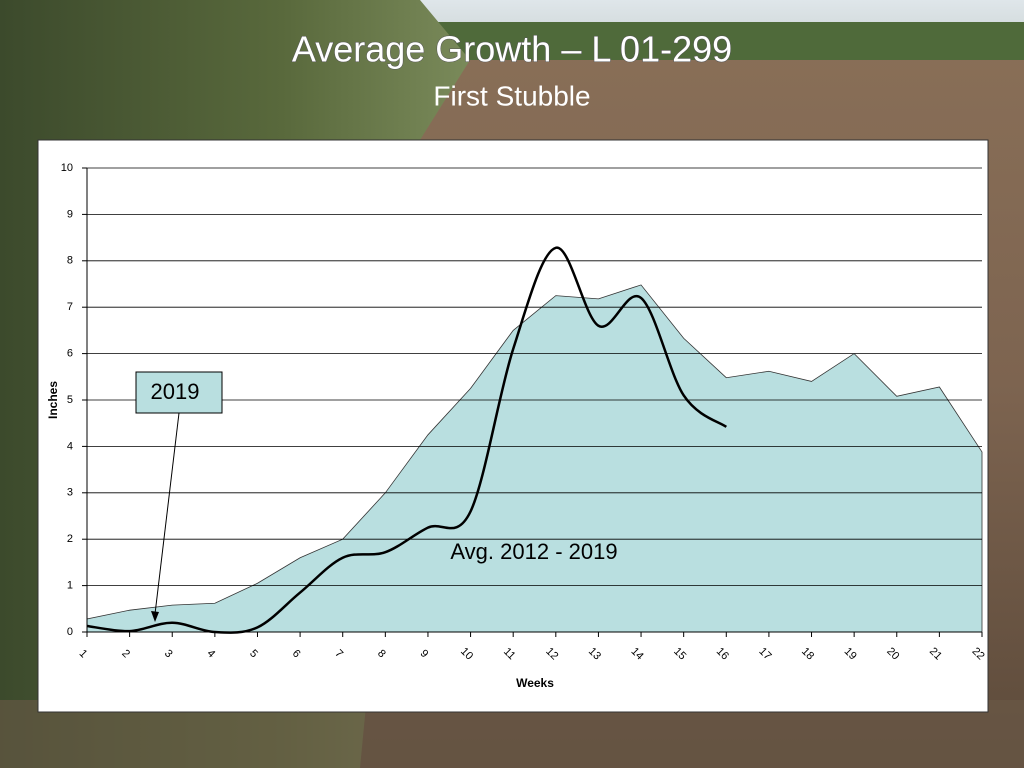 This screenshot has width=1024, height=768. Describe the element at coordinates (167, 513) in the screenshot. I see `annotation-arrow` at that location.